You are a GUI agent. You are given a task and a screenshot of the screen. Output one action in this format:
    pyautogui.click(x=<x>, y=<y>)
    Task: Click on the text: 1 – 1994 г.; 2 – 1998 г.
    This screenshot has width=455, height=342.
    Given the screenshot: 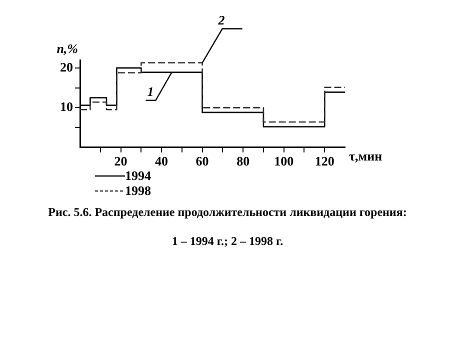 What is the action you would take?
    pyautogui.click(x=227, y=241)
    